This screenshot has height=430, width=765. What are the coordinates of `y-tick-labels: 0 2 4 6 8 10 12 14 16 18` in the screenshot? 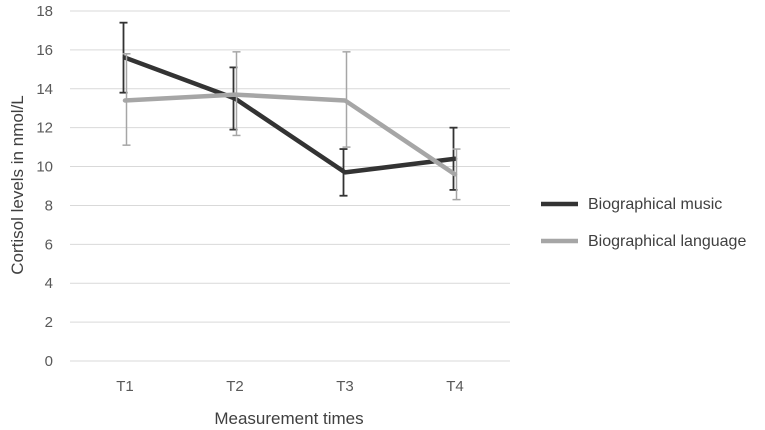 It's located at (44, 186).